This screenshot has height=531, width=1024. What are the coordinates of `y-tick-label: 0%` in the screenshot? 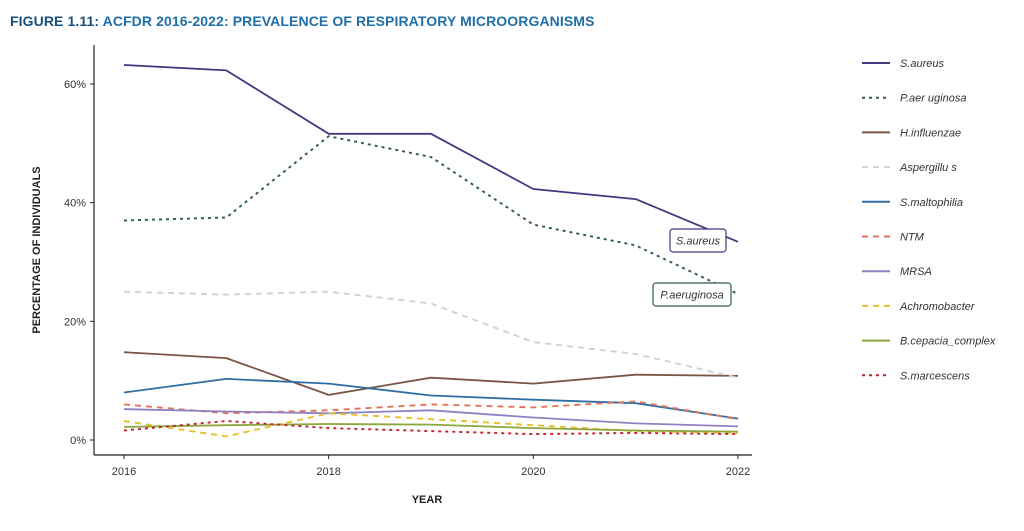 It's located at (78, 441).